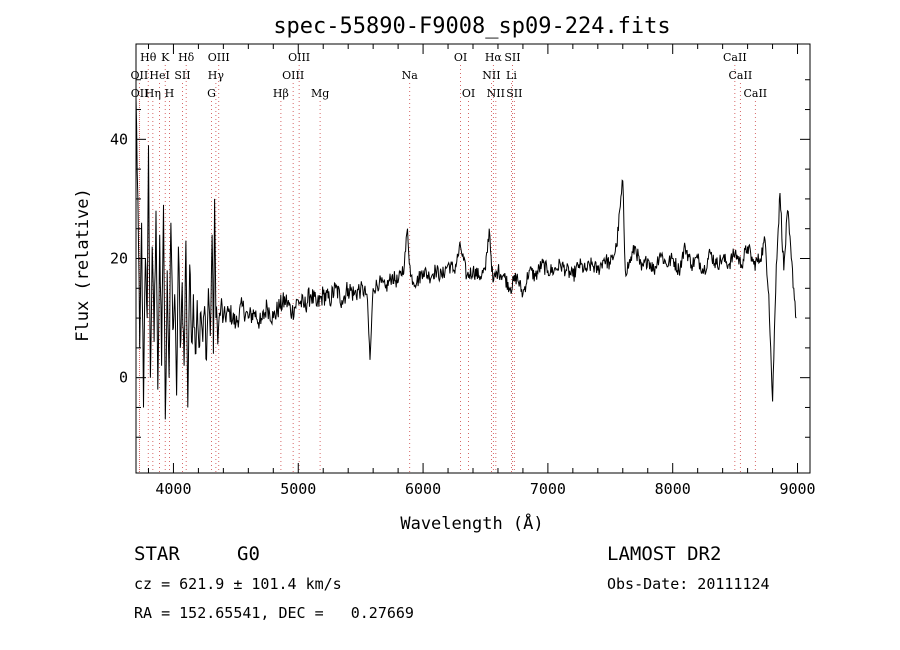 The image size is (900, 650). Describe the element at coordinates (423, 489) in the screenshot. I see `x-tick-label: 6000` at that location.